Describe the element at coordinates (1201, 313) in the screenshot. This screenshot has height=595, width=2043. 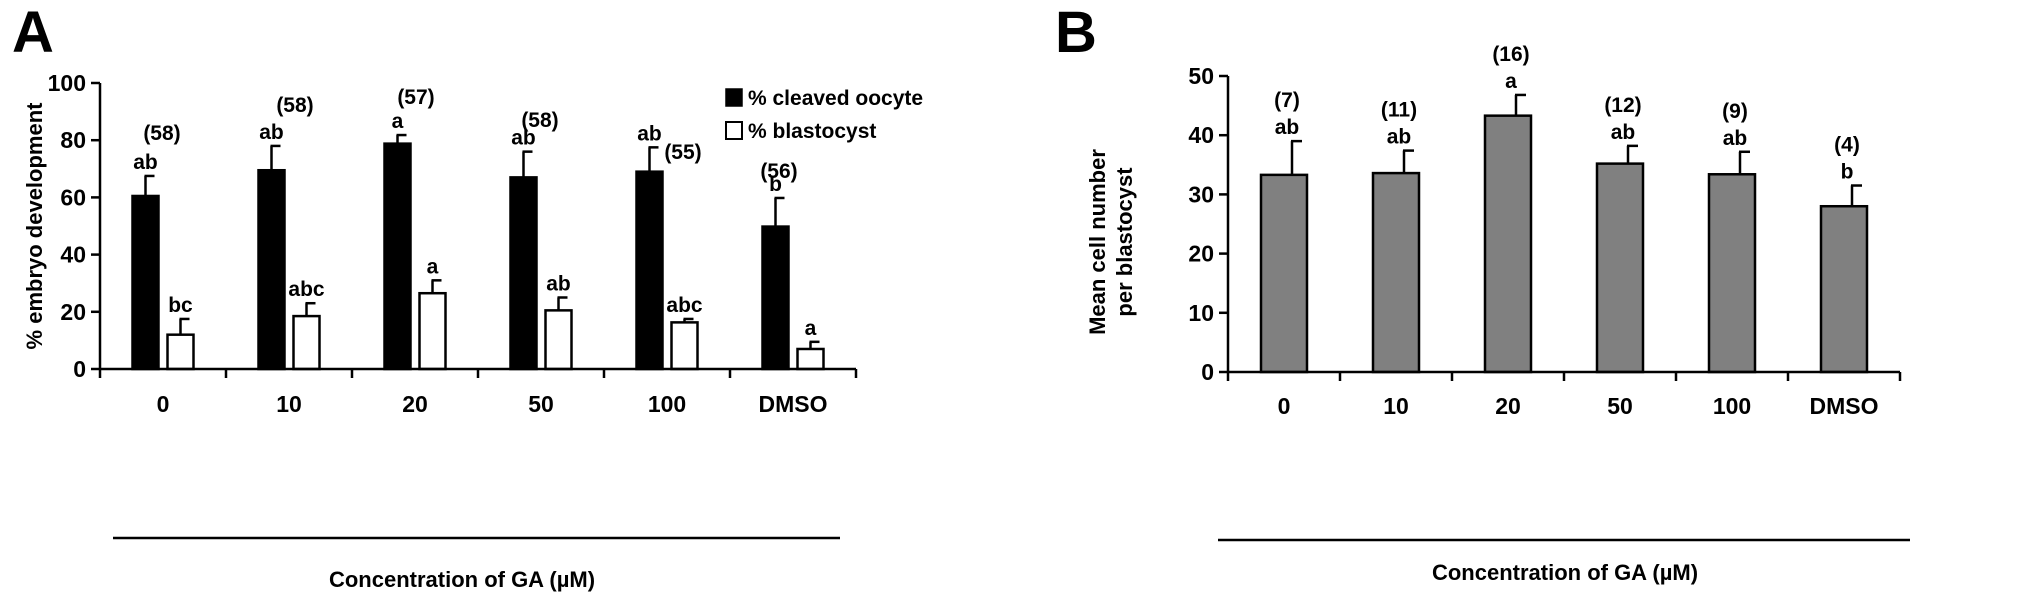
I see `y-tick-label: 10` at that location.